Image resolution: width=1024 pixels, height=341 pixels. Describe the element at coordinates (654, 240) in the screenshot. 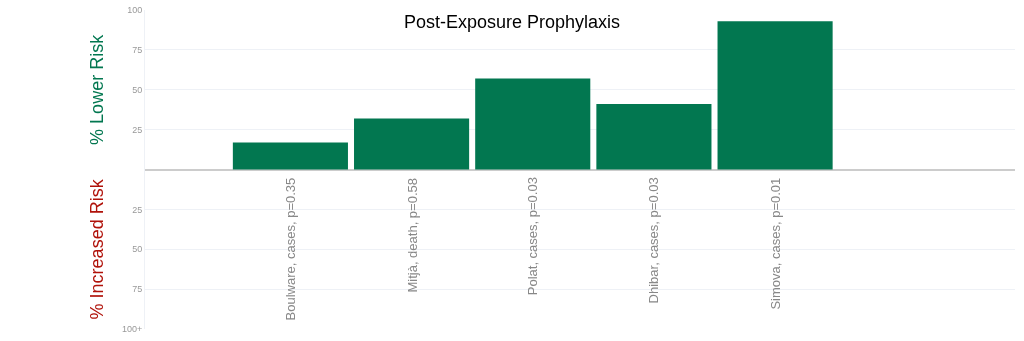

I see `x-tick-label: Dhibar, cases, p=0.03` at that location.